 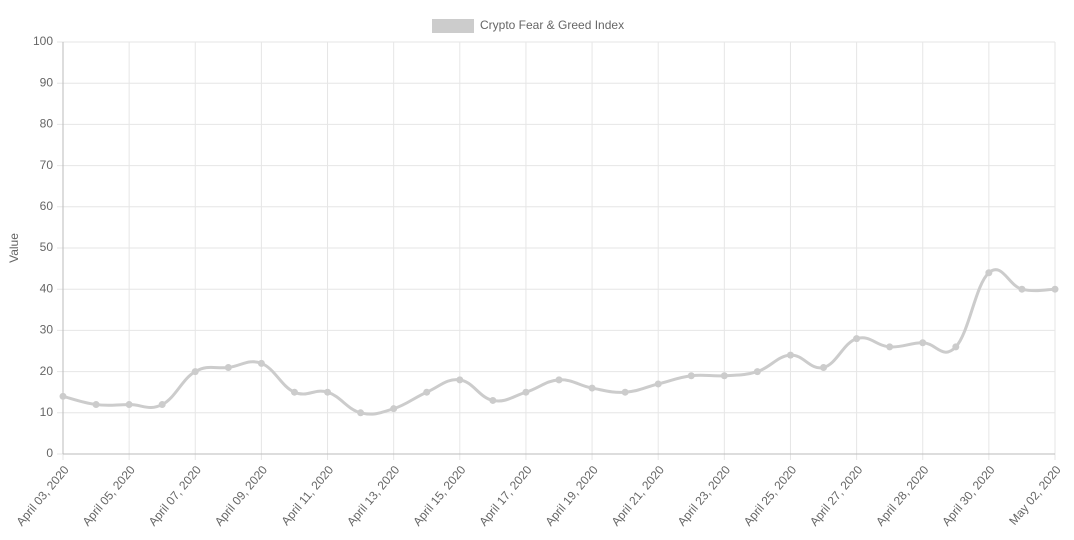 I want to click on y-tick-label: 0, so click(x=49, y=453).